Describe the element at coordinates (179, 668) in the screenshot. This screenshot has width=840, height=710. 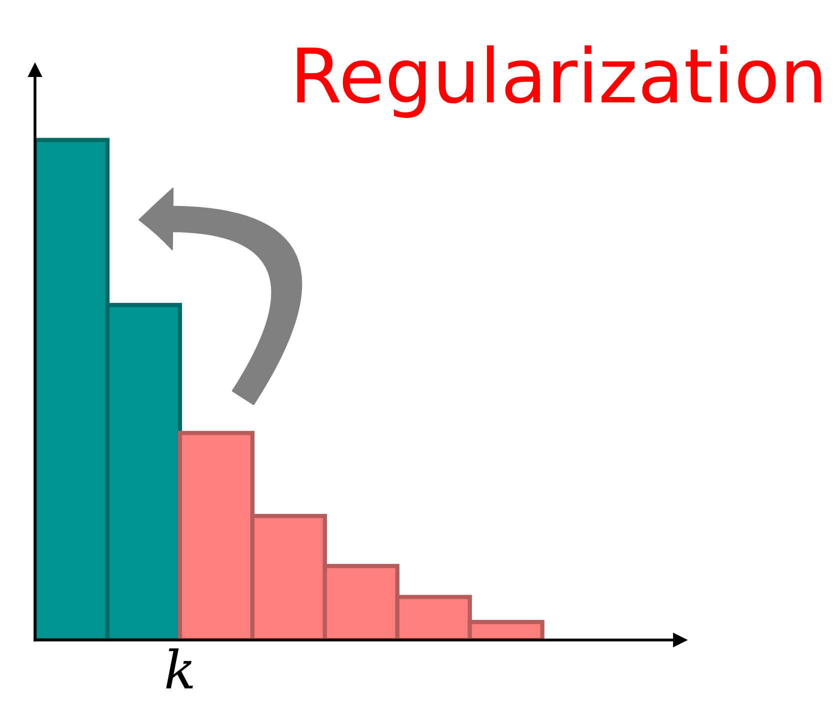
I see `x-tick-label: k` at that location.